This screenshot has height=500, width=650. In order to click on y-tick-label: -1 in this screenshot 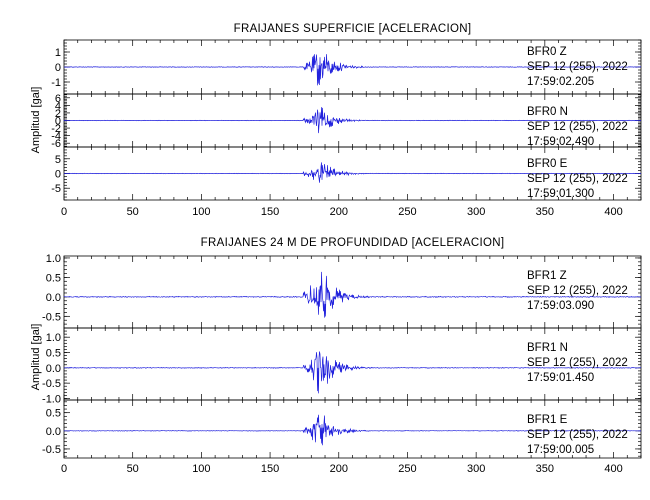, I will do `click(56, 83)`.